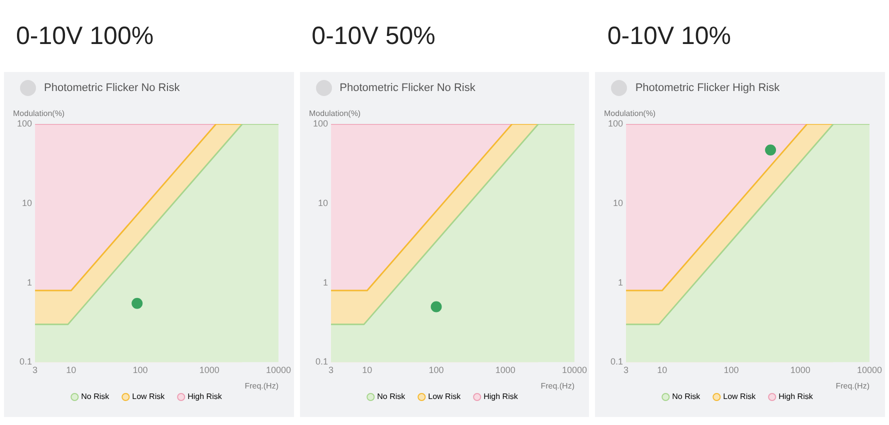 This screenshot has width=889, height=425. What do you see at coordinates (373, 36) in the screenshot?
I see `chart-title: 0-10V 50%` at bounding box center [373, 36].